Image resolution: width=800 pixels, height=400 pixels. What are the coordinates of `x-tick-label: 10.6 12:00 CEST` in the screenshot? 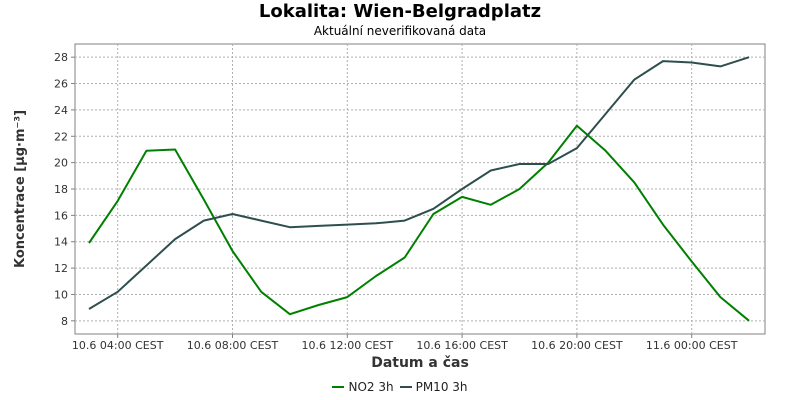 It's located at (348, 345).